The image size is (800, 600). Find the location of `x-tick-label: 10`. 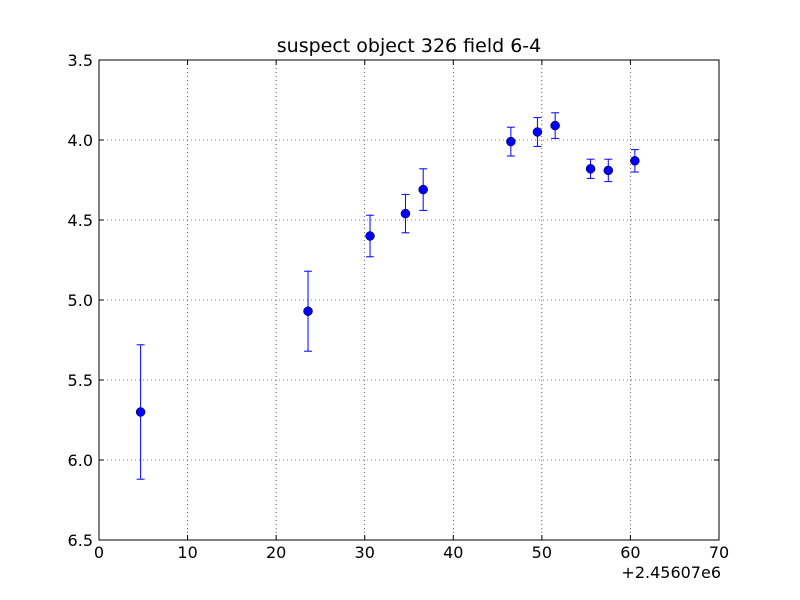

x-tick-label: 10 is located at coordinates (187, 552).